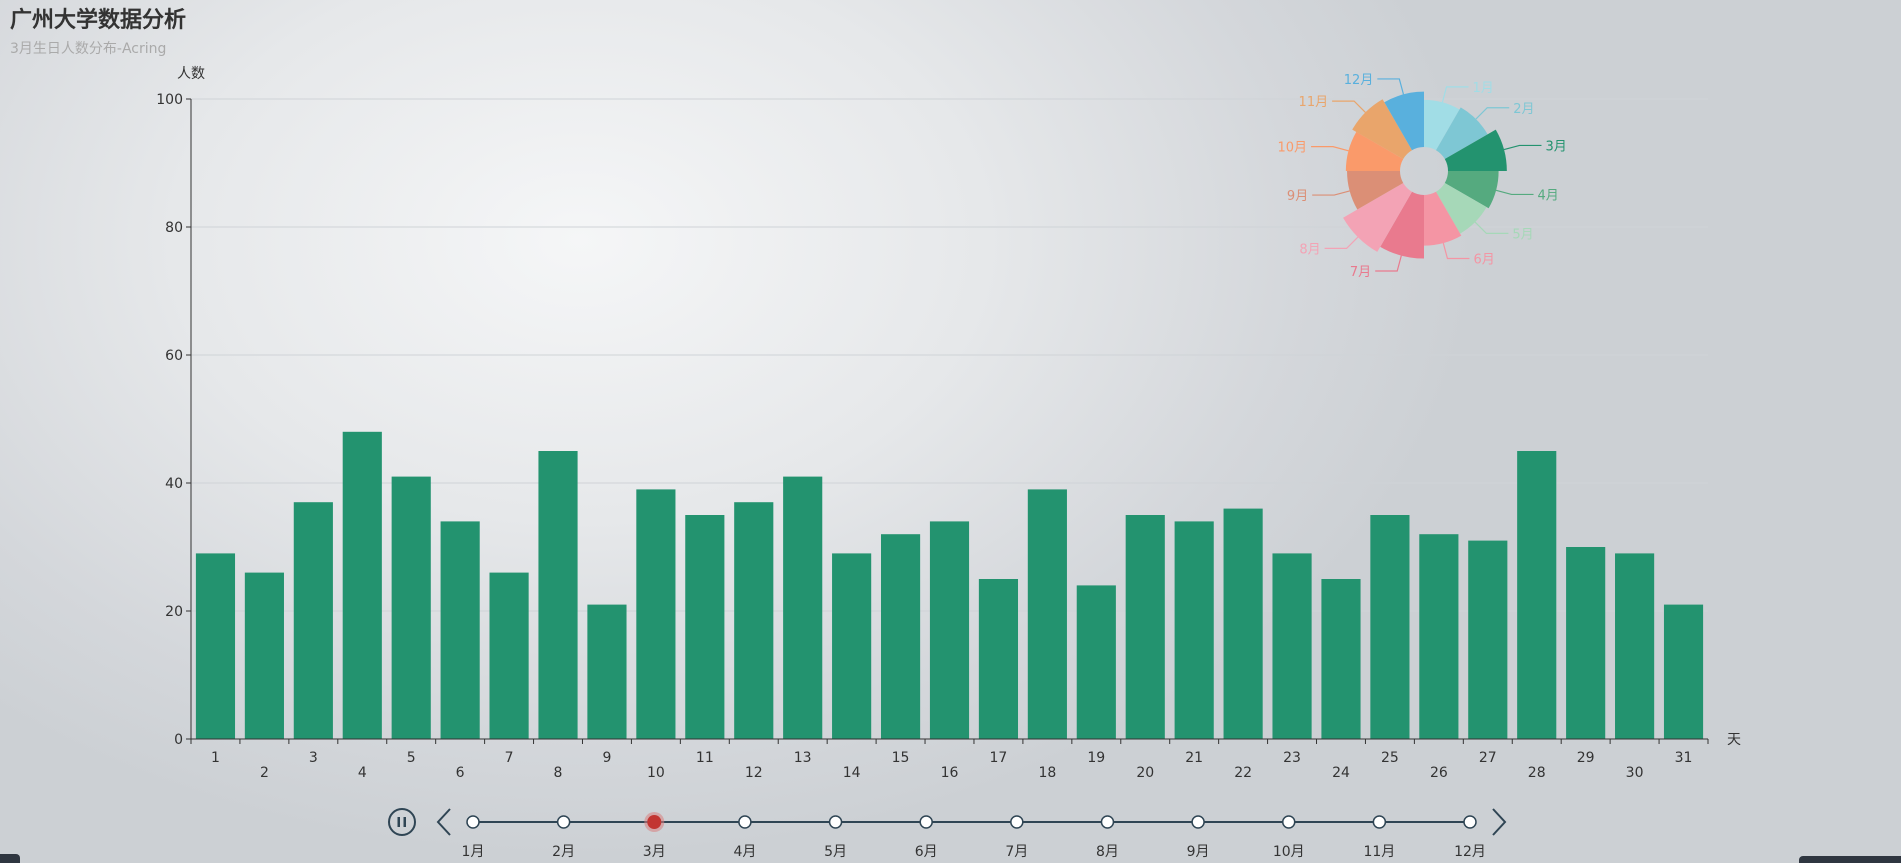 The height and width of the screenshot is (863, 1901). Describe the element at coordinates (1483, 260) in the screenshot. I see `rose-label: 6月` at that location.